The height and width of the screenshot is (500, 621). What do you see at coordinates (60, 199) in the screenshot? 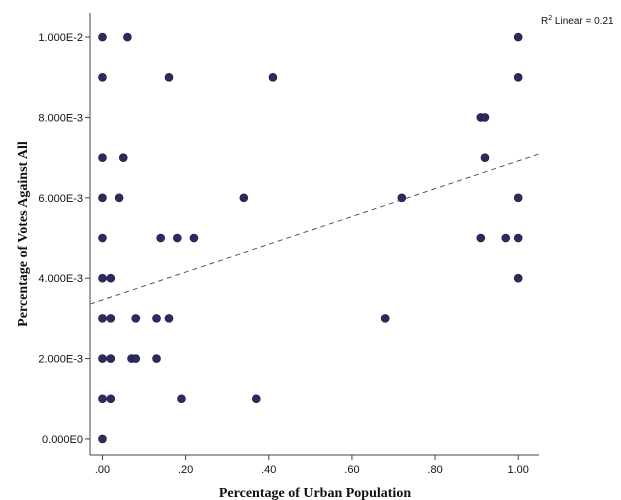
I see `y-tick-label: 6.000E-3` at bounding box center [60, 199].